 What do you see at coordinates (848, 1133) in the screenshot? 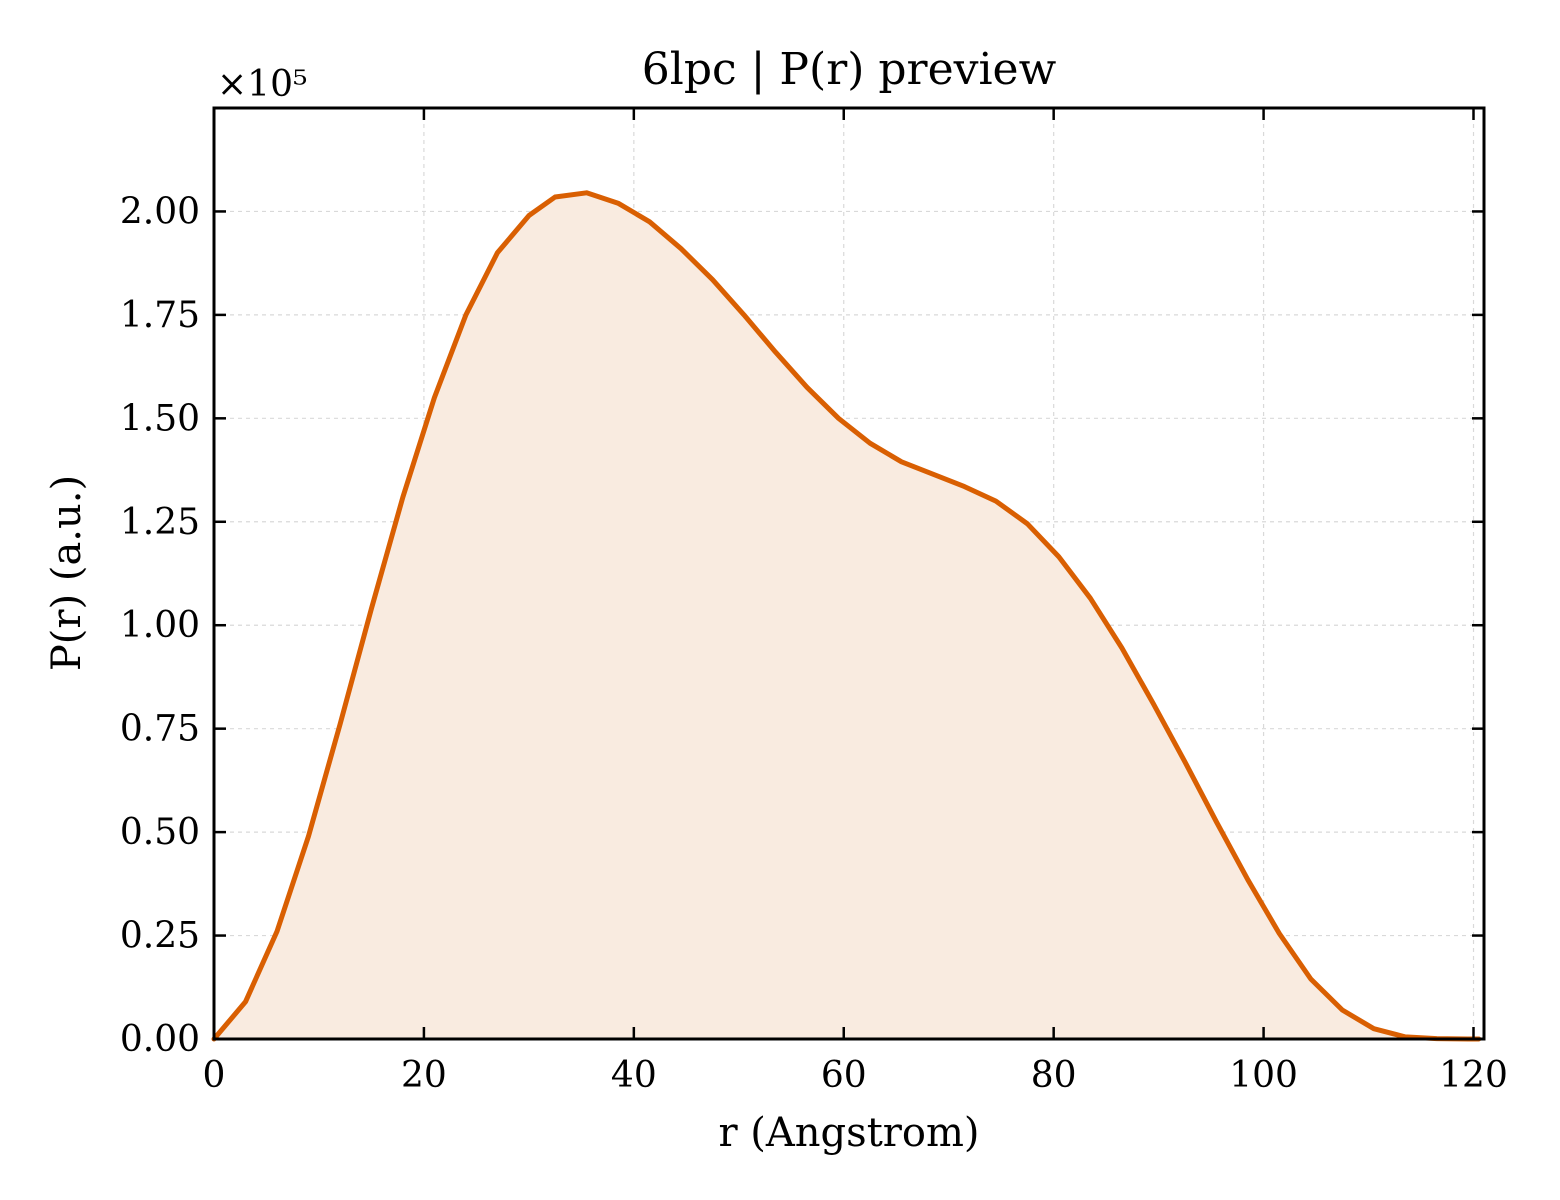
I see `x-axis-label: r (Angstrom)` at bounding box center [848, 1133].